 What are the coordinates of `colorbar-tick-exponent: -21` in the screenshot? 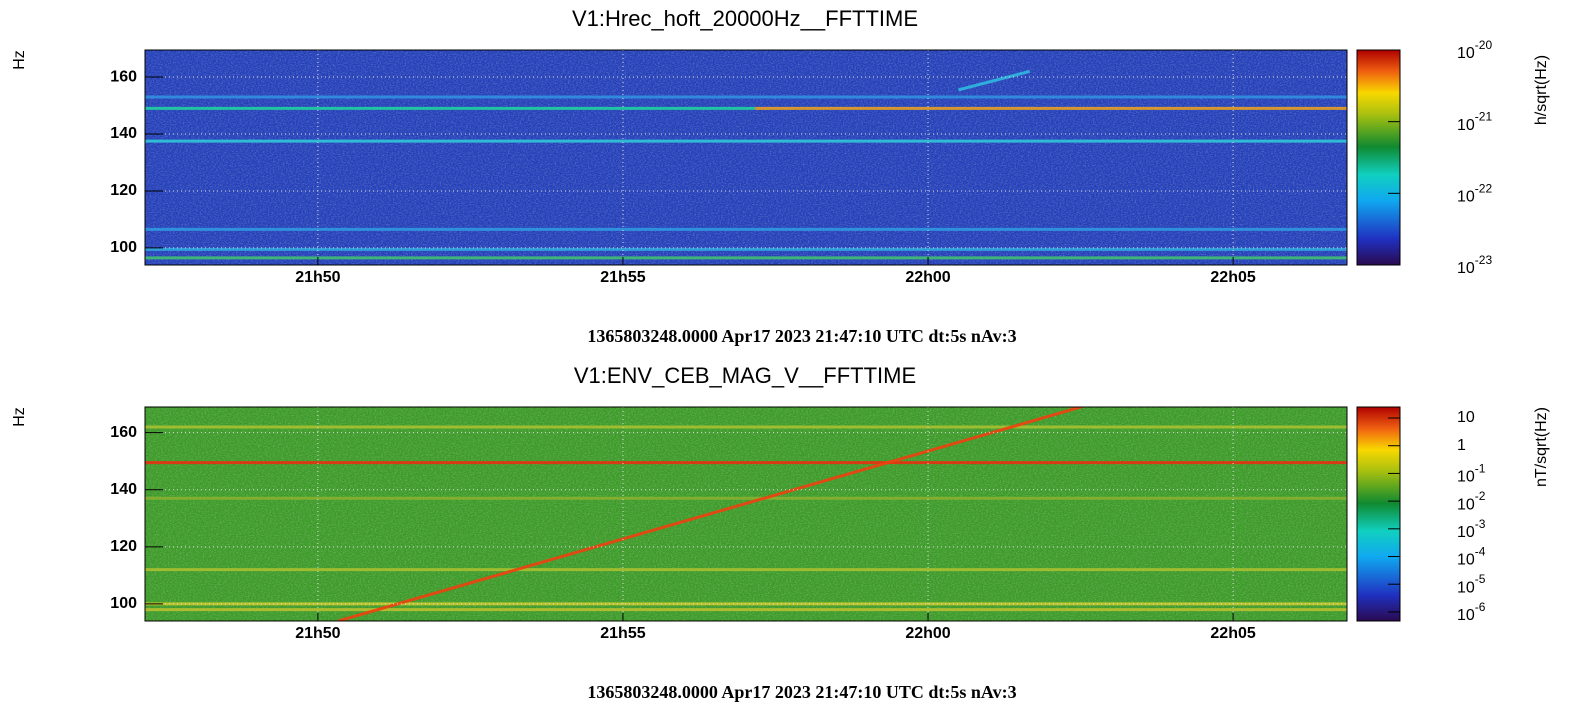 It's located at (1484, 117).